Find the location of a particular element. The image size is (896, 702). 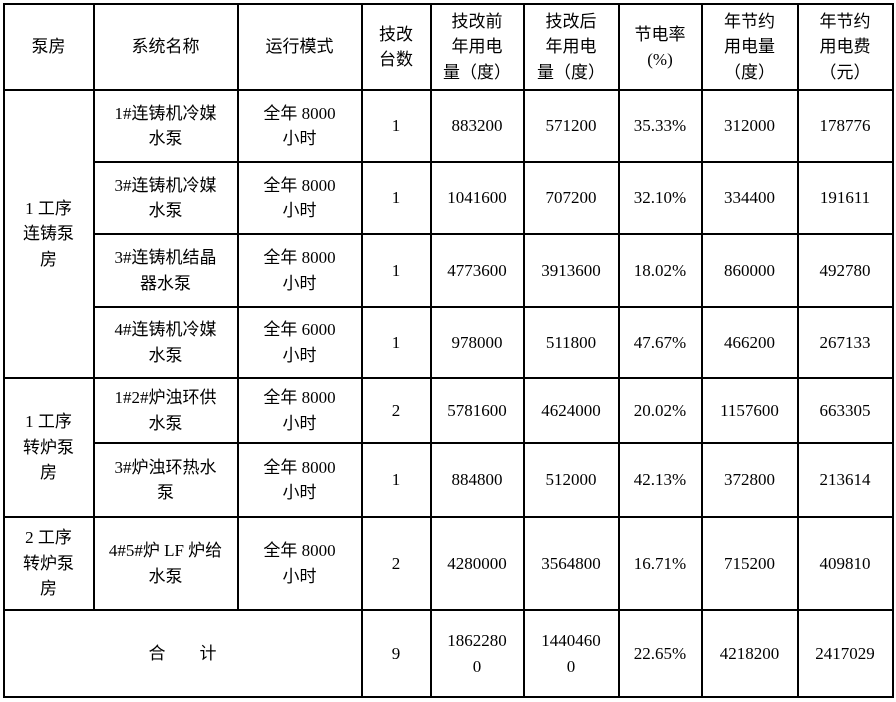

after-cell: 511800 is located at coordinates (571, 342).